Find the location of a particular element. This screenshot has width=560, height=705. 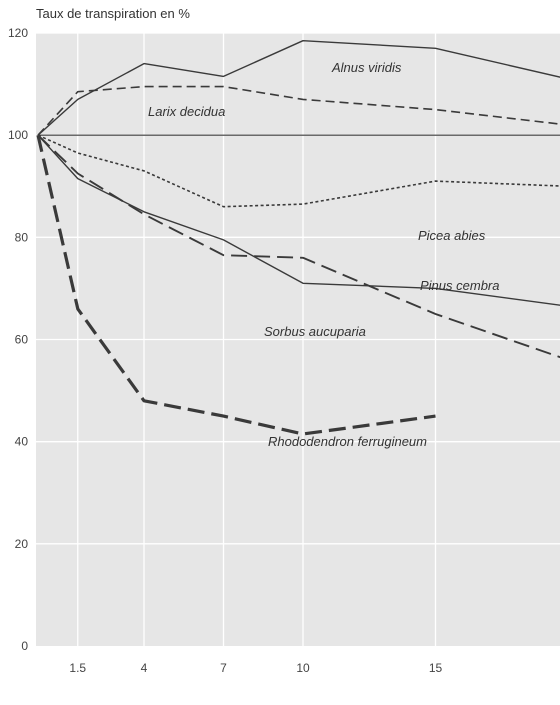

x-tick-label-4: 15 is located at coordinates (436, 668).